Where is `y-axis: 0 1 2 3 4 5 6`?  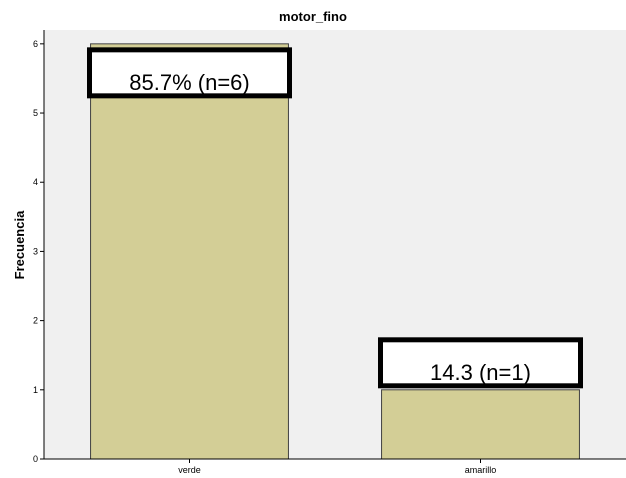 y-axis: 0 1 2 3 4 5 6 is located at coordinates (38, 247).